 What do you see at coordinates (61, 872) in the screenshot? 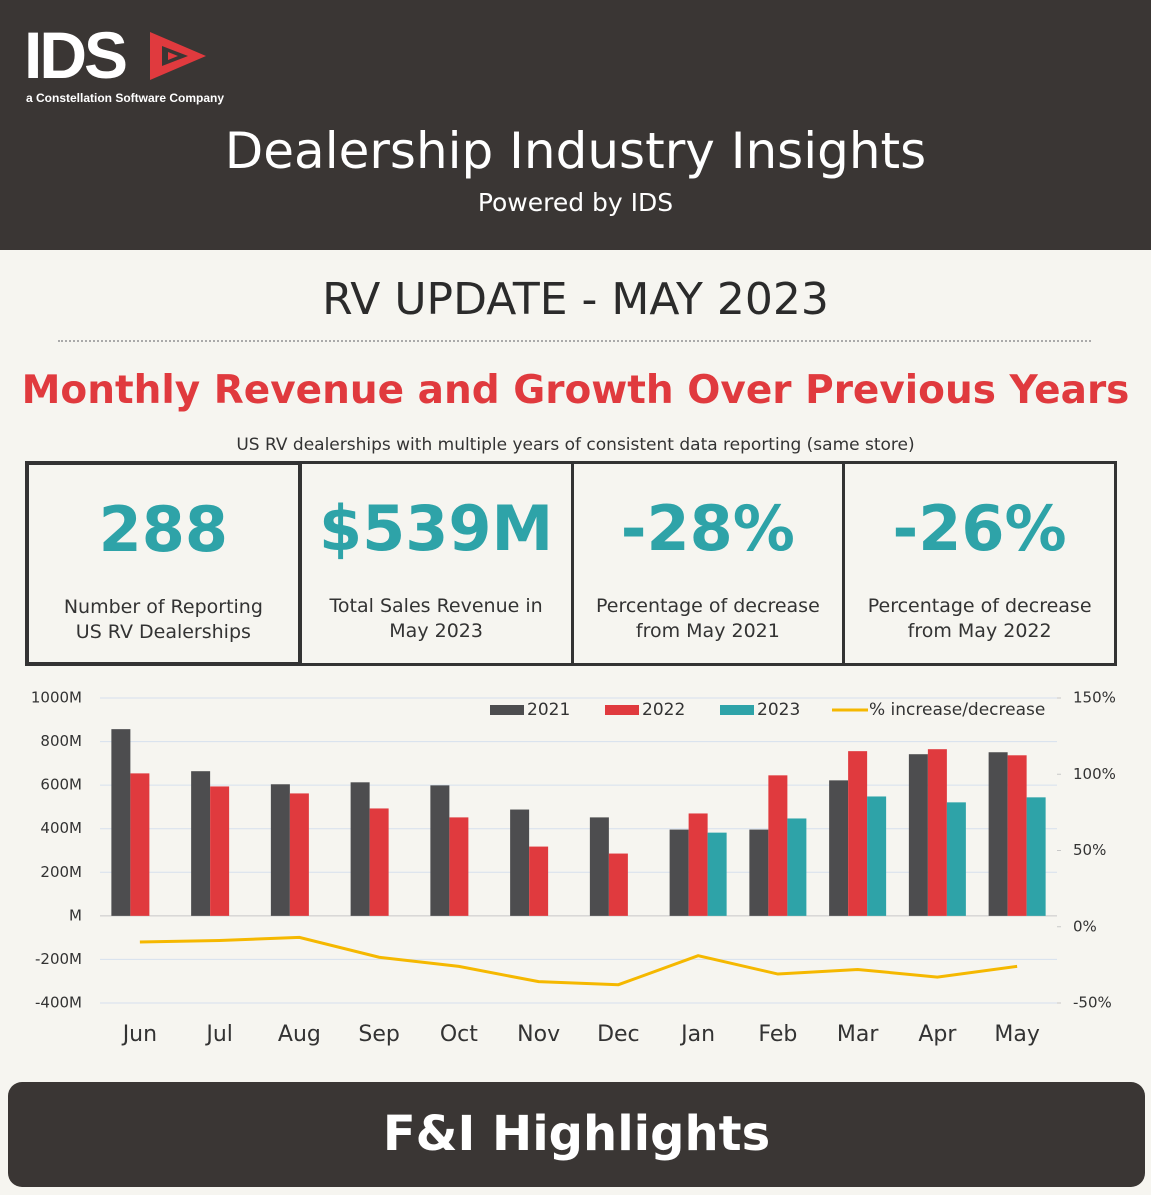
I see `y-tick-label: 200M` at bounding box center [61, 872].